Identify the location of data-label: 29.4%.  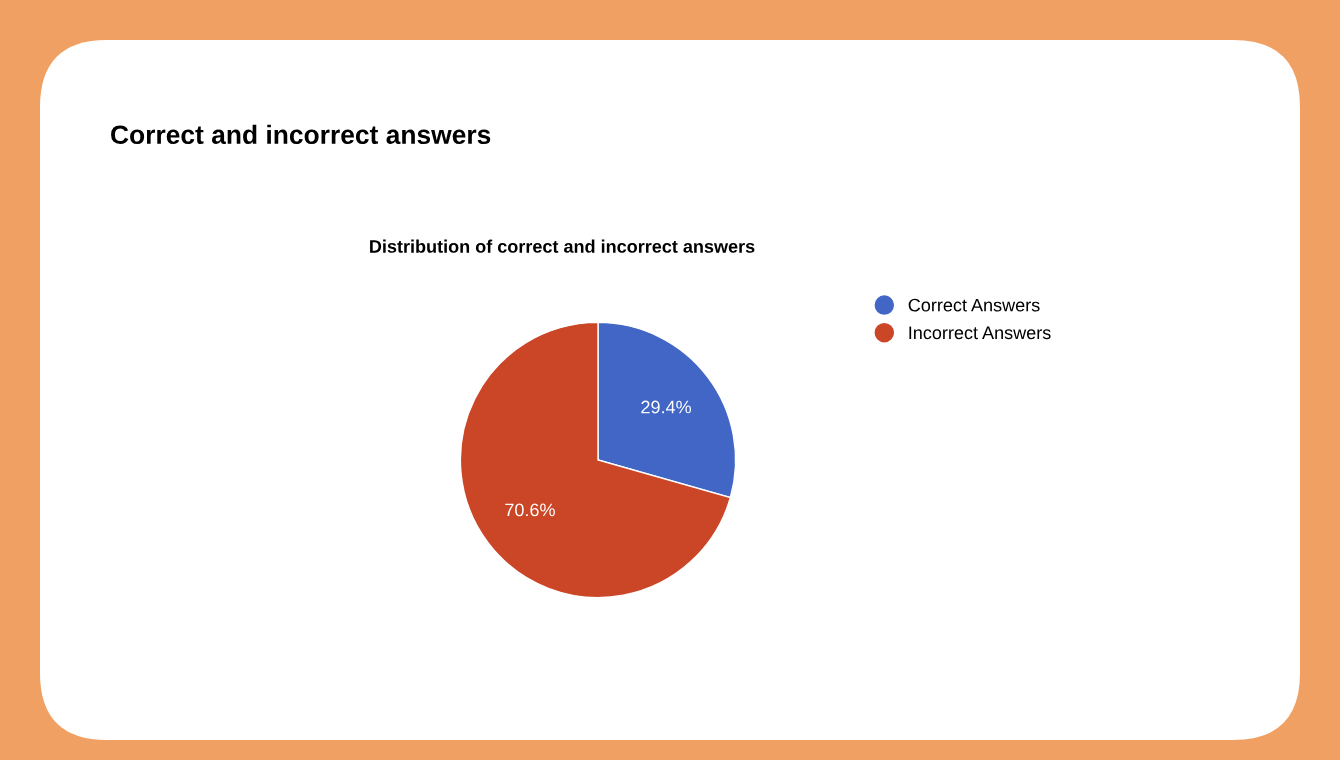
(666, 407).